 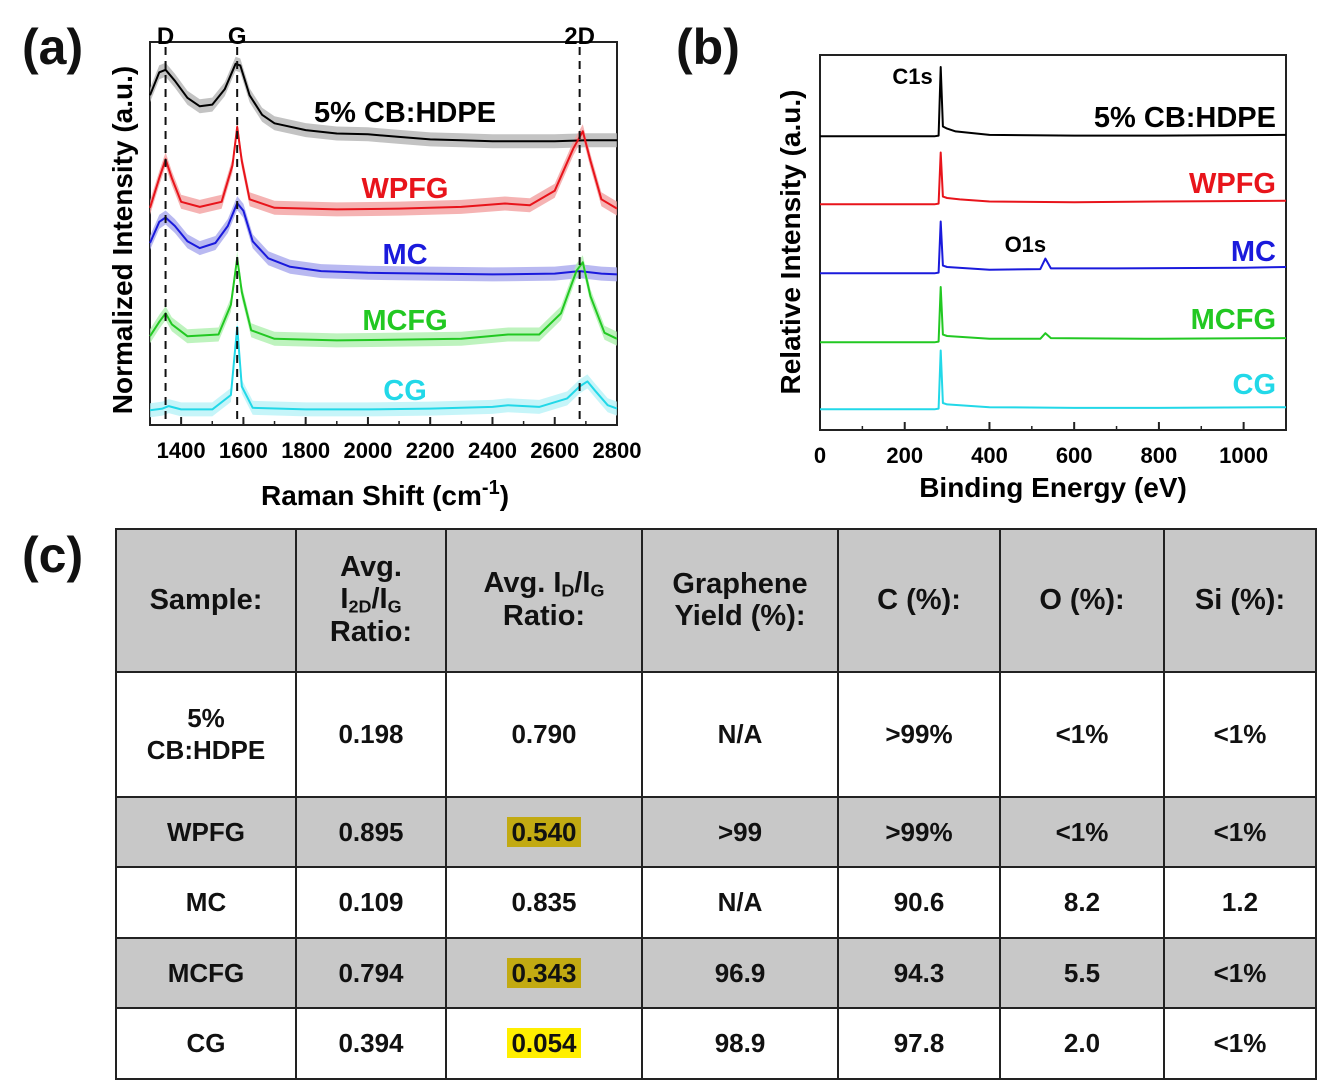 I want to click on cell-oxygen: 2.0, so click(x=1082, y=1043).